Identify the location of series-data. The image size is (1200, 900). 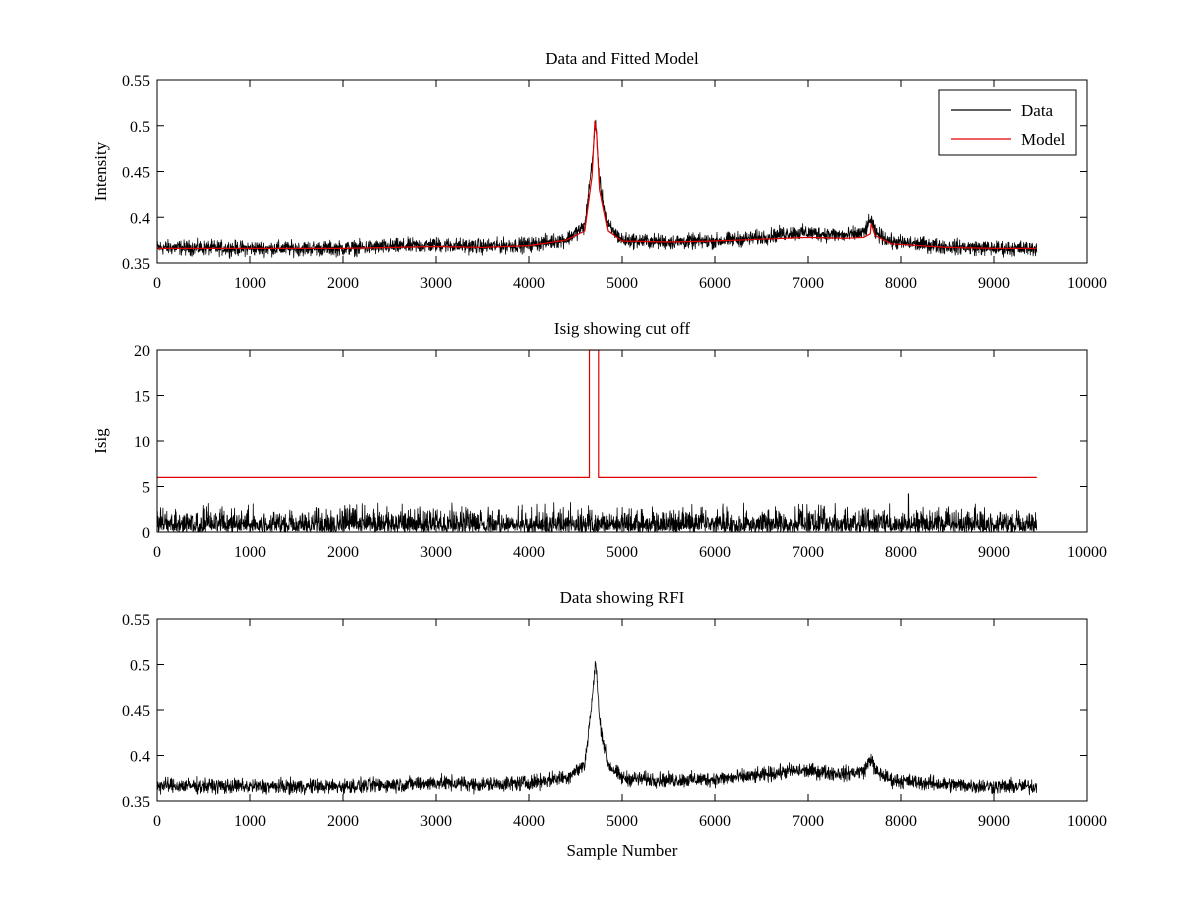
(597, 728).